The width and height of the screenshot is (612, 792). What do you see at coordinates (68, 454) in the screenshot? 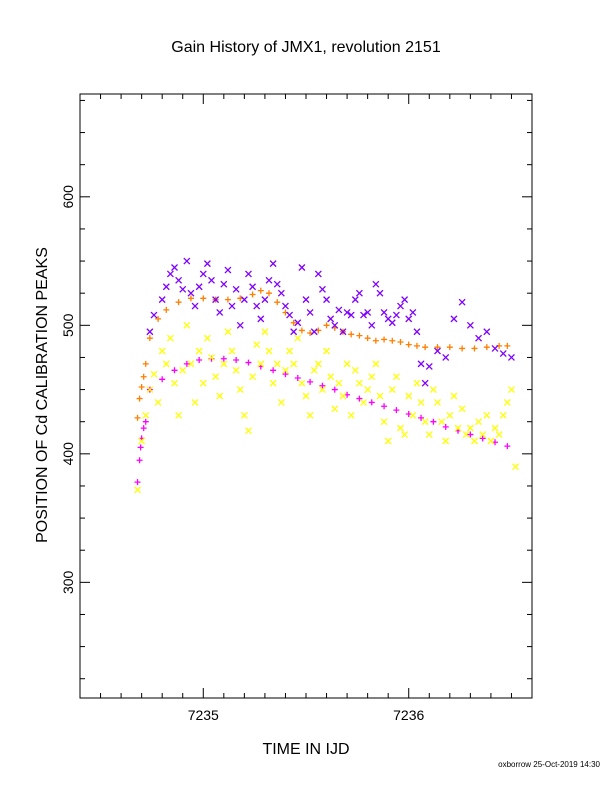
I see `y-tick-label: 400` at bounding box center [68, 454].